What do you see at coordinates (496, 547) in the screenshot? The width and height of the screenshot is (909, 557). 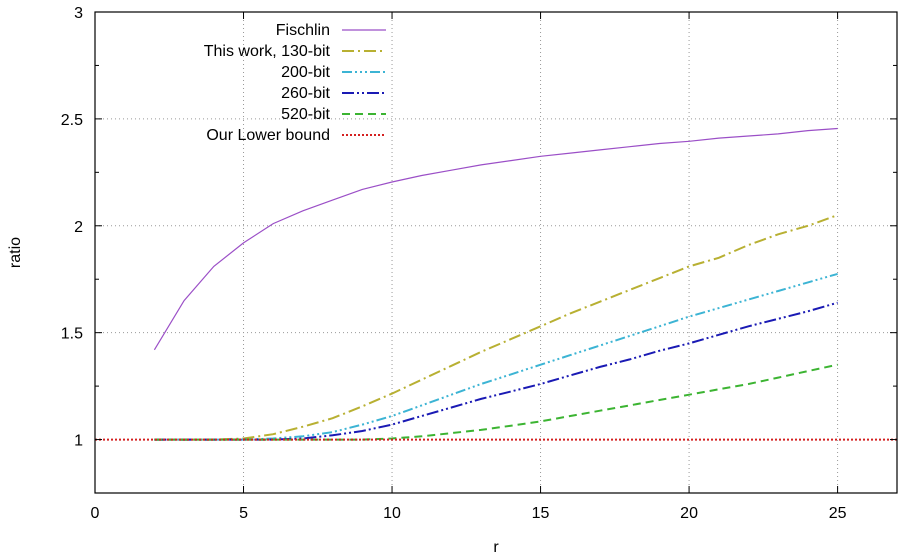 I see `x-axis-title: r` at bounding box center [496, 547].